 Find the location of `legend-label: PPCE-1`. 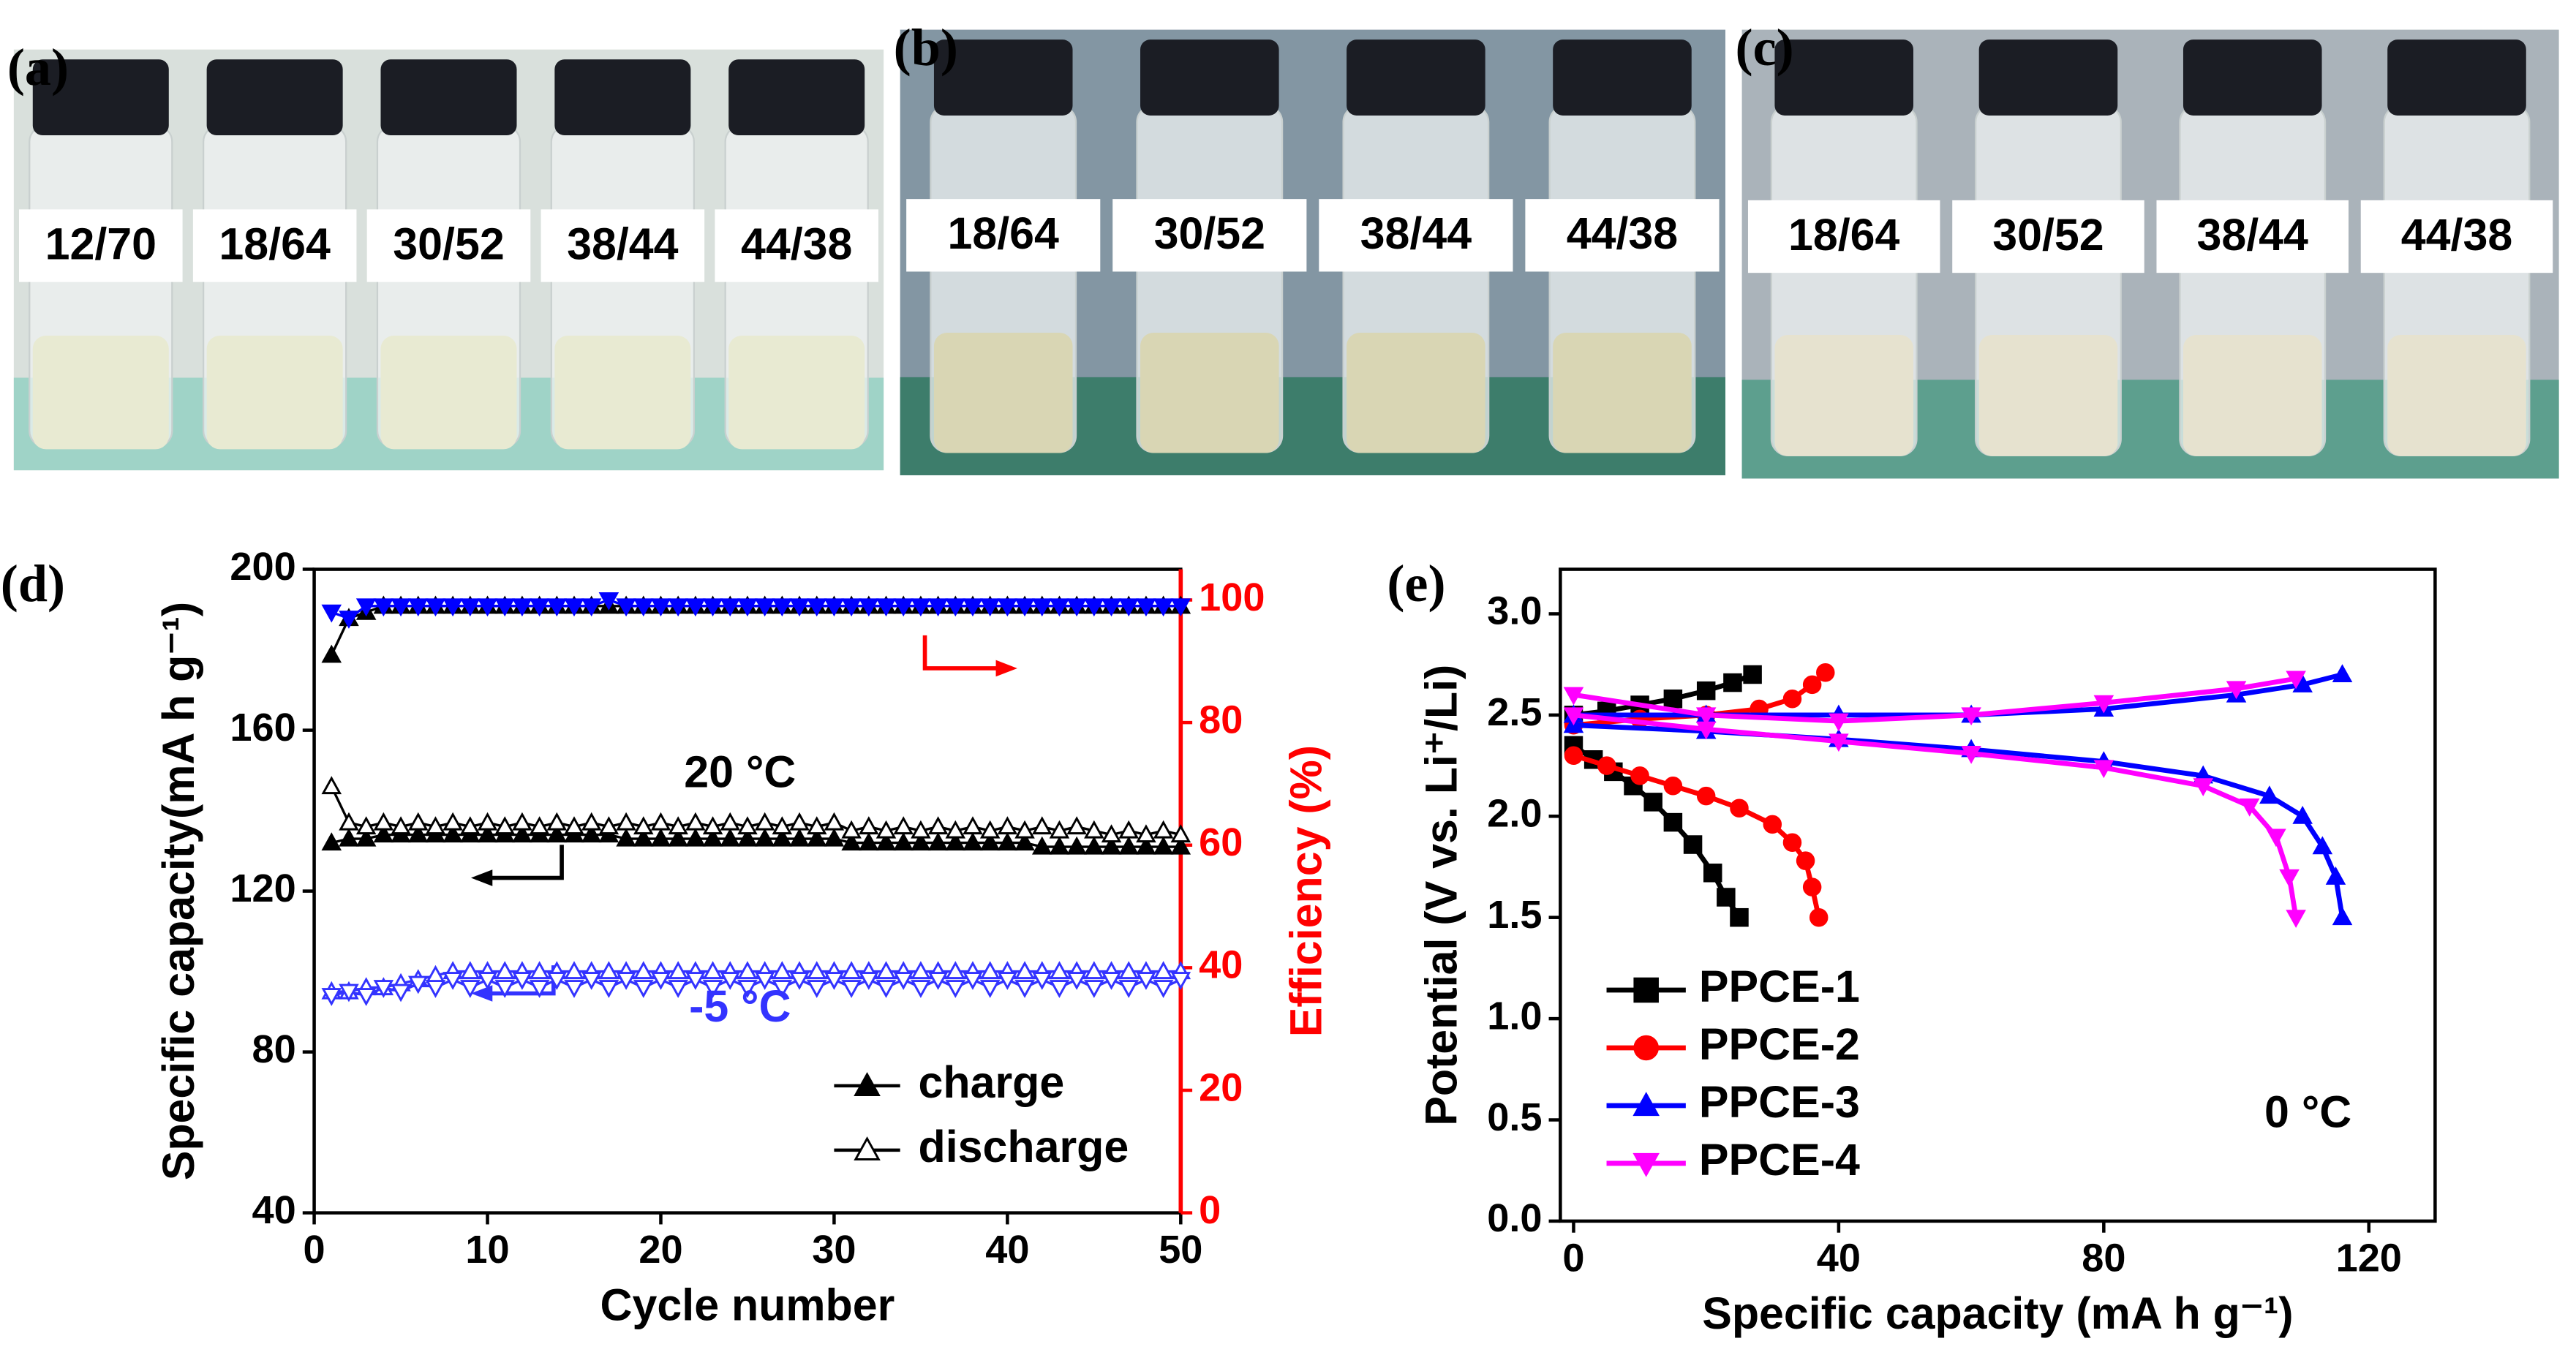

legend-label: PPCE-1 is located at coordinates (1779, 986).